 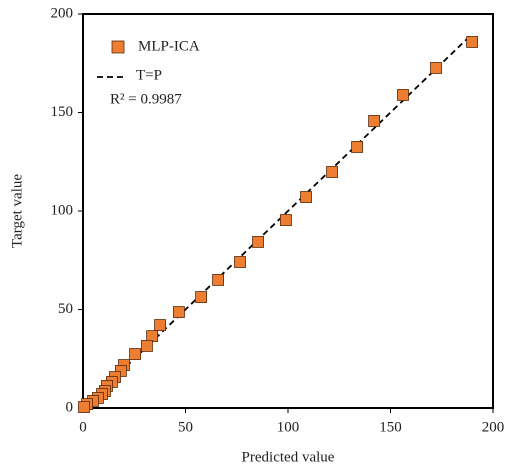 What do you see at coordinates (118, 47) in the screenshot?
I see `legend-marker` at bounding box center [118, 47].